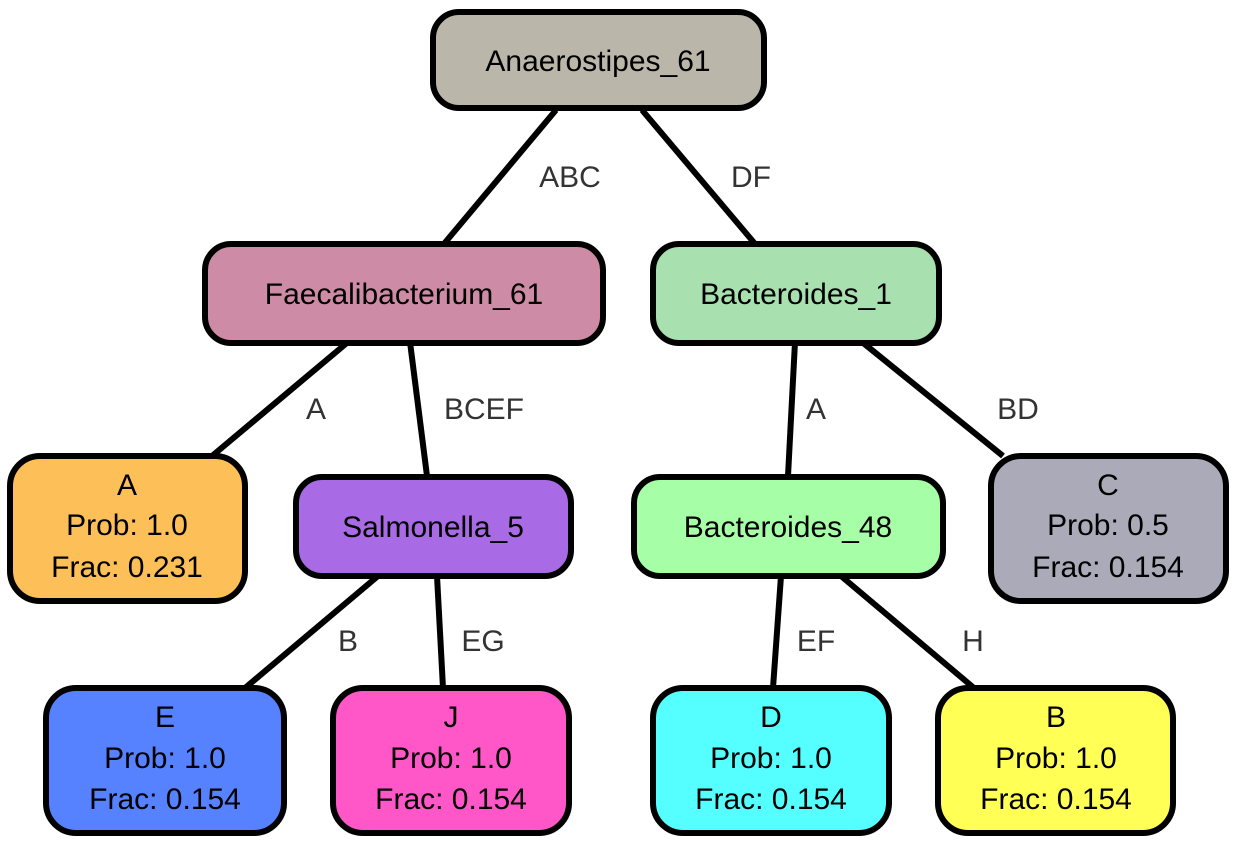 The height and width of the screenshot is (846, 1239). I want to click on leaf-prob: Prob: 0.5, so click(1108, 525).